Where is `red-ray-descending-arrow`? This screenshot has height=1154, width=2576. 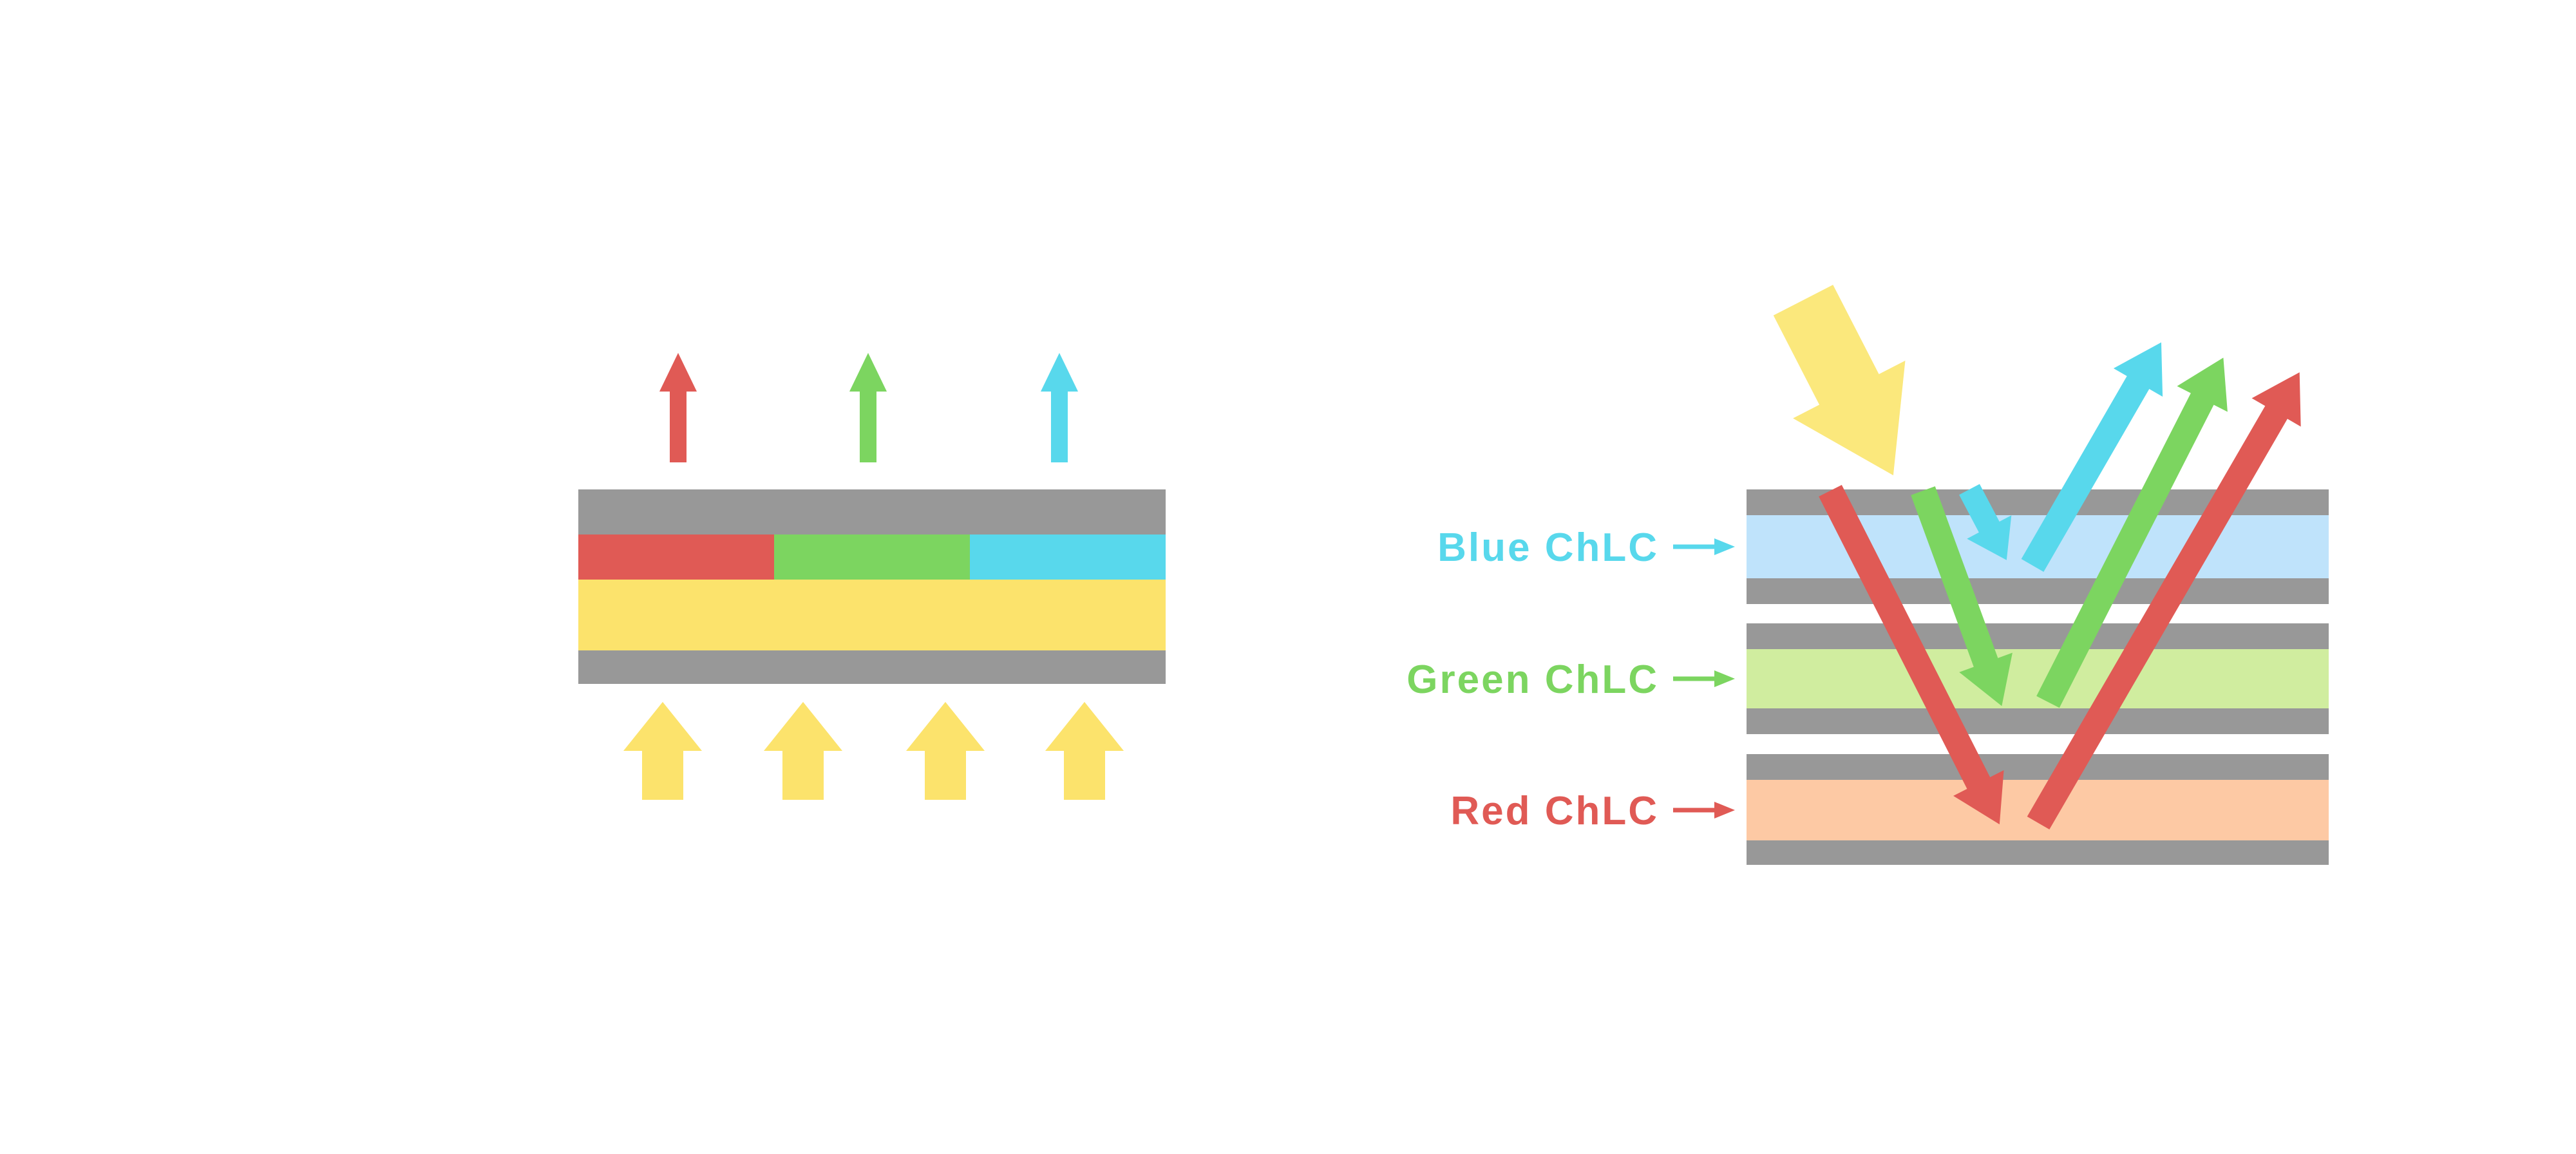 red-ray-descending-arrow is located at coordinates (1911, 654).